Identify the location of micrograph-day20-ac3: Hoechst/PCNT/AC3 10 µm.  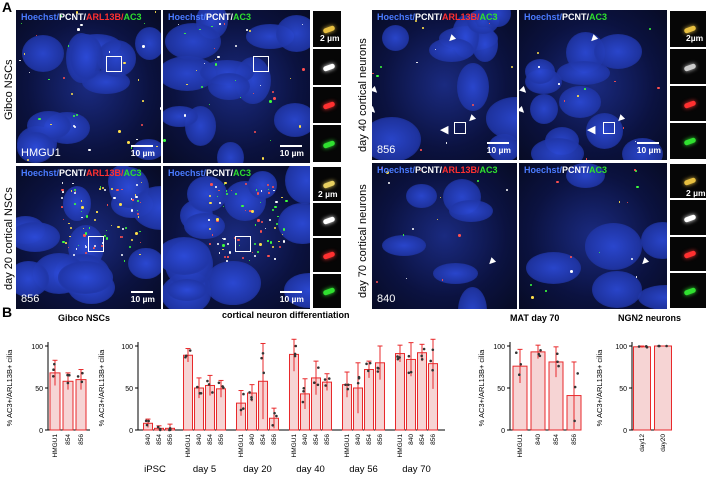
(236, 237).